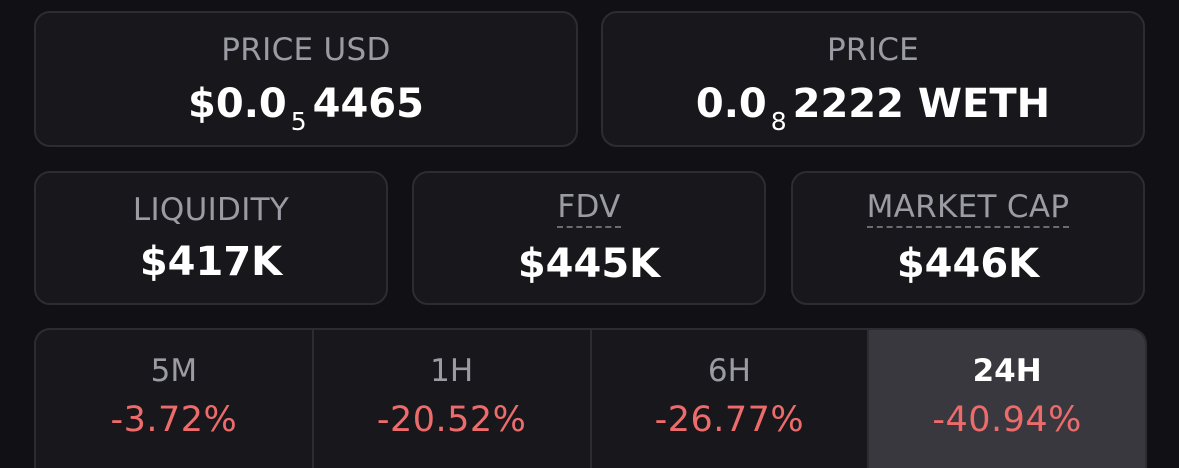 The image size is (1179, 468). Describe the element at coordinates (1007, 399) in the screenshot. I see `tab-24h: 24H -40.94%` at that location.